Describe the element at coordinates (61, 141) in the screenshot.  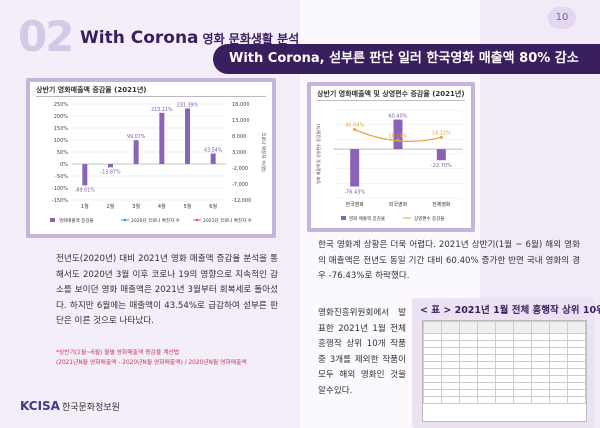
I see `y-tick-label: 100%` at that location.